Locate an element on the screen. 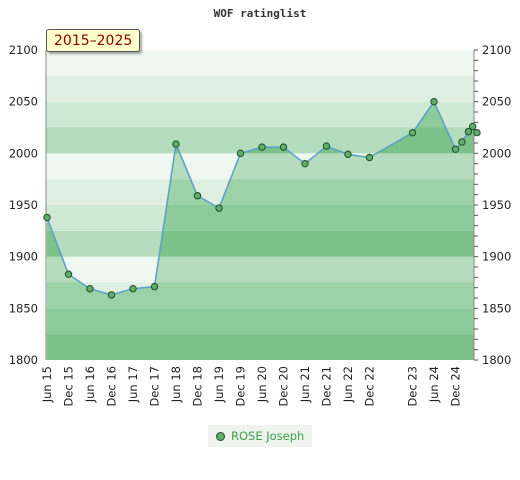  x-tick-label: Jun 15 is located at coordinates (47, 384).